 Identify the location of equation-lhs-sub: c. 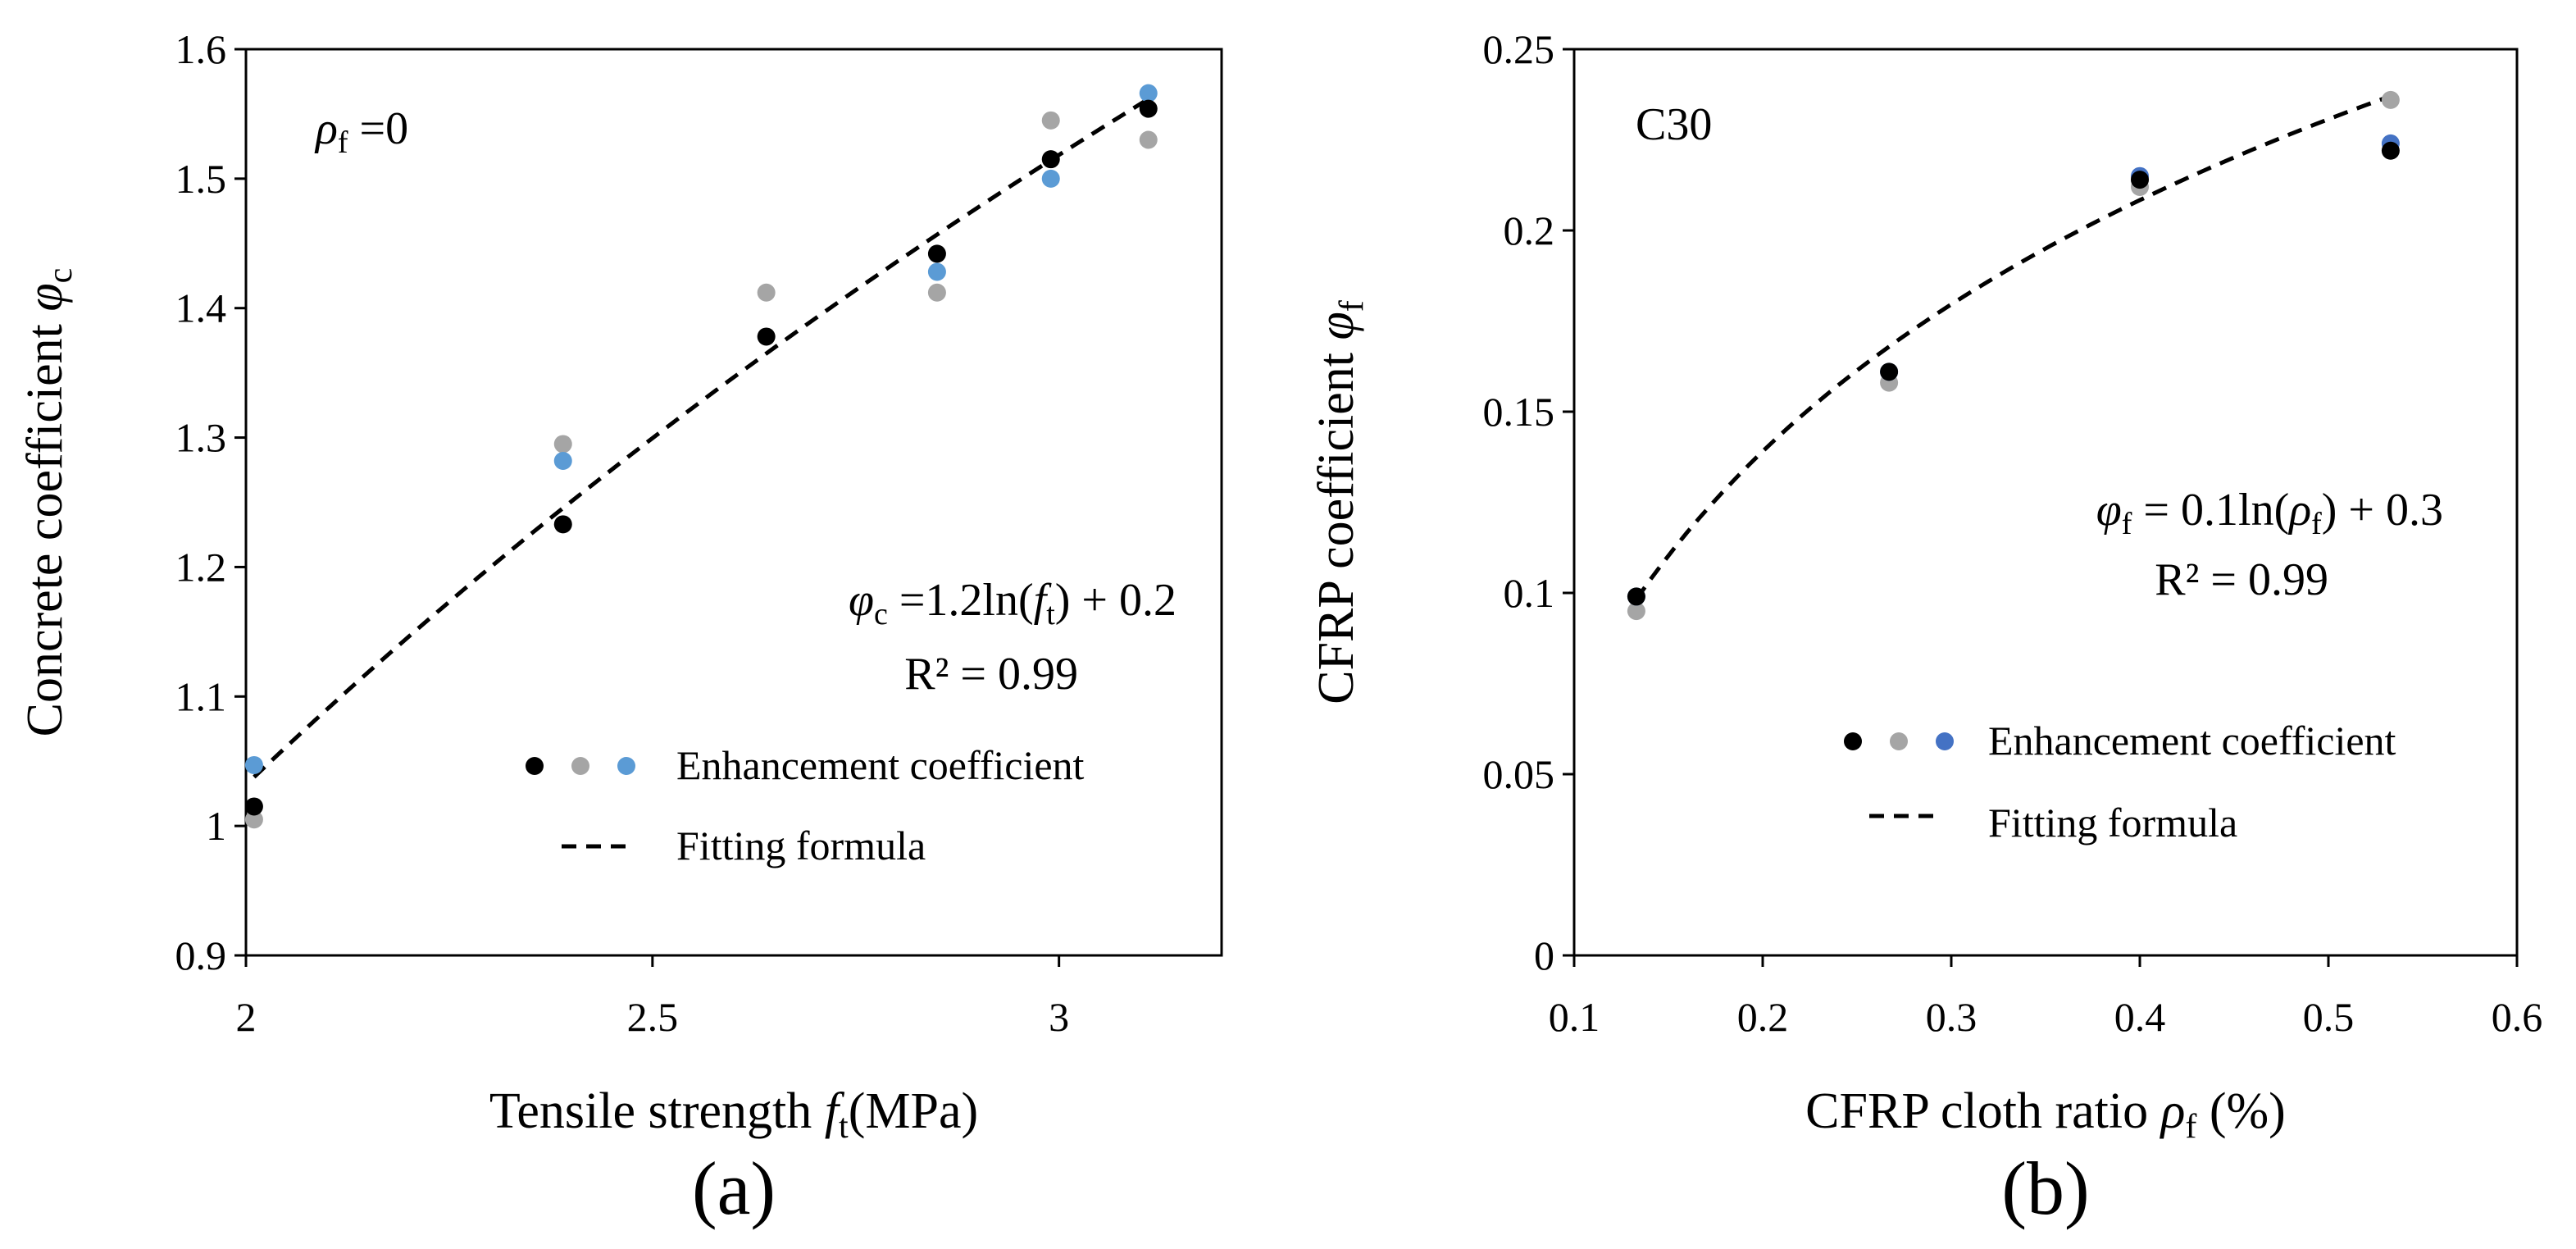
(881, 614).